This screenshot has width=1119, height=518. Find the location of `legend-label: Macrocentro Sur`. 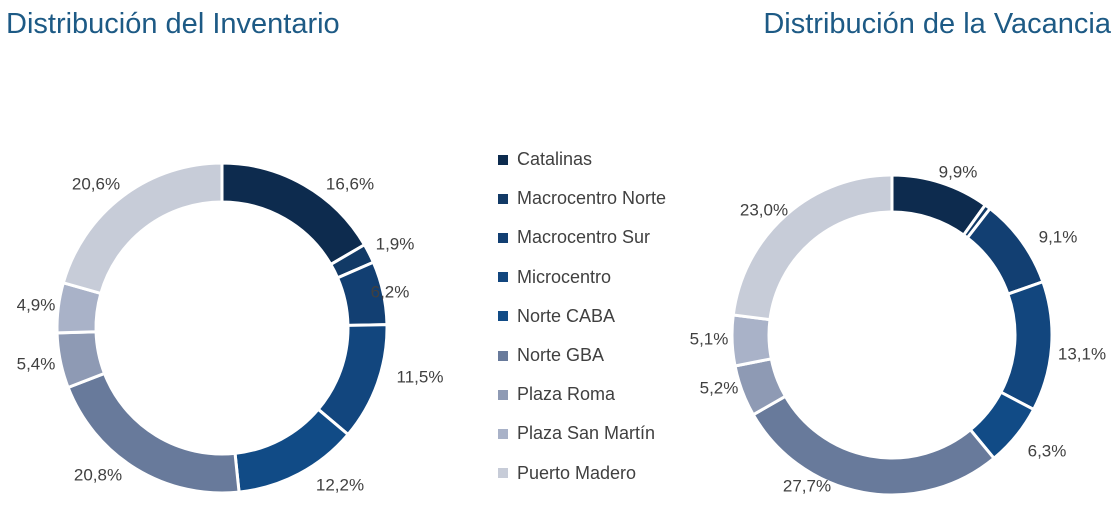

legend-label: Macrocentro Sur is located at coordinates (584, 237).